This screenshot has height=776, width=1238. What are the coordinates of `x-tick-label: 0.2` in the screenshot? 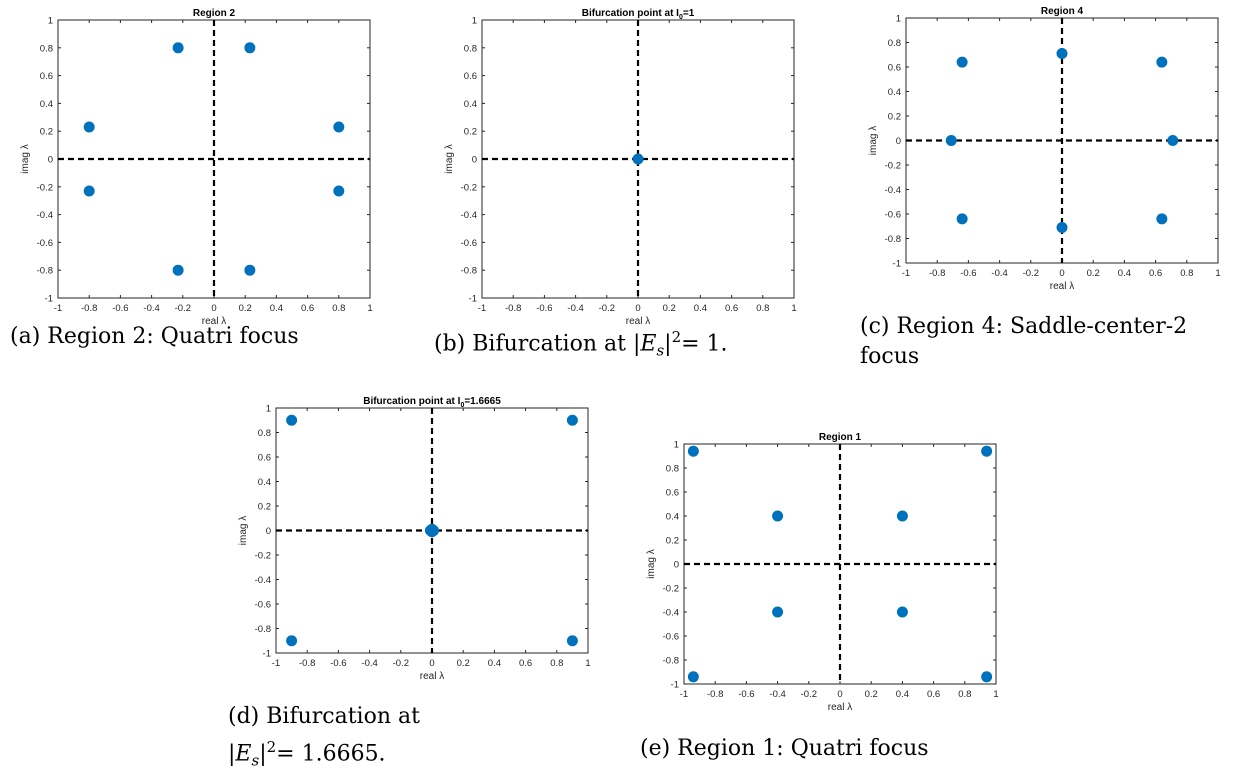 It's located at (1093, 273).